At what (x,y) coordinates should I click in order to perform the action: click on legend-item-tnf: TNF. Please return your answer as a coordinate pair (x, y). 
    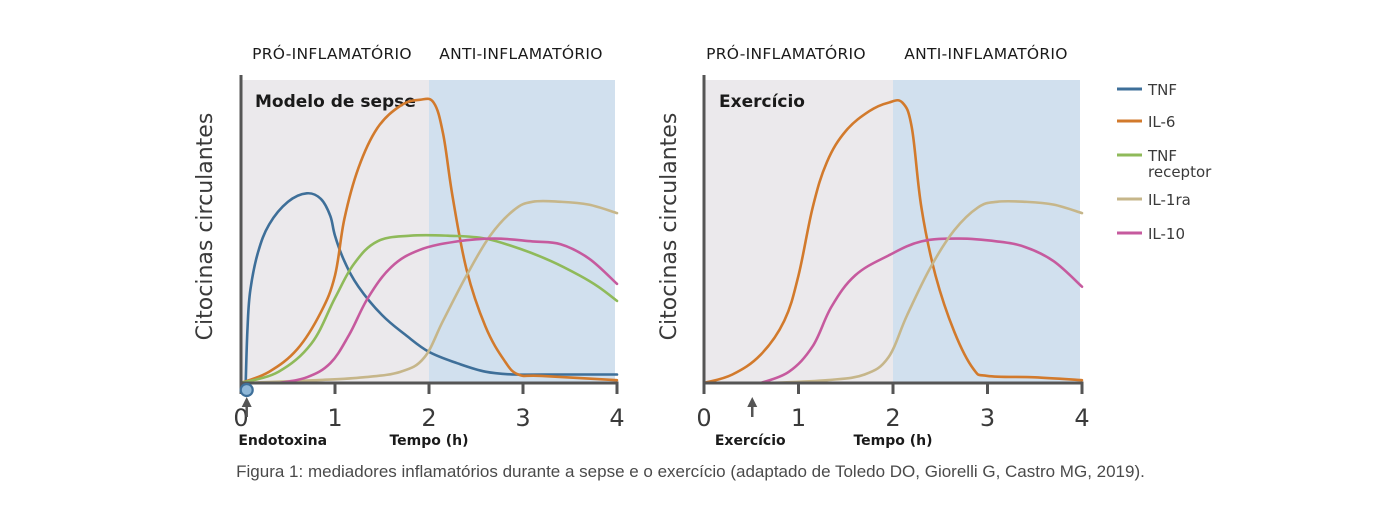
    Looking at the image, I should click on (1147, 90).